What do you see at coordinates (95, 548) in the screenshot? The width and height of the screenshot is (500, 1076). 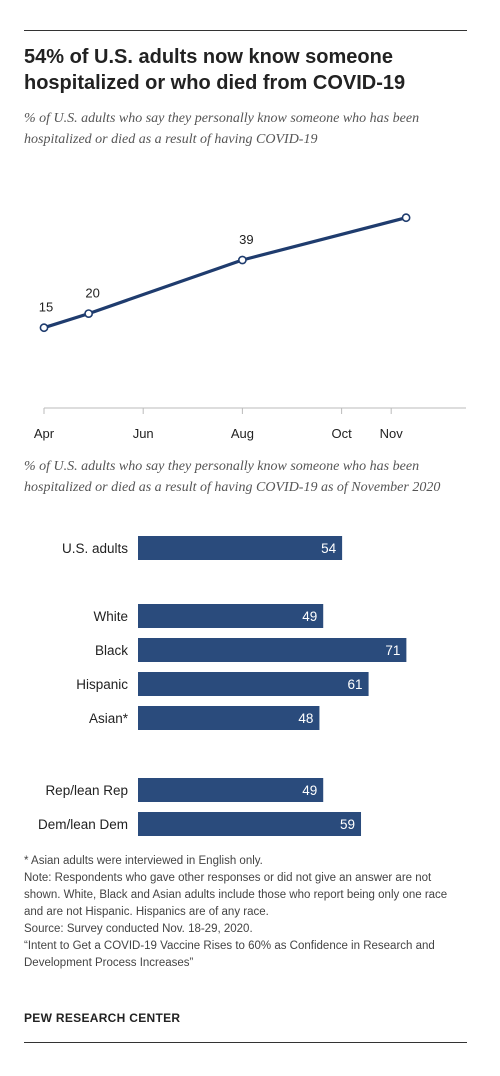 I see `category-label: U.S. adults` at bounding box center [95, 548].